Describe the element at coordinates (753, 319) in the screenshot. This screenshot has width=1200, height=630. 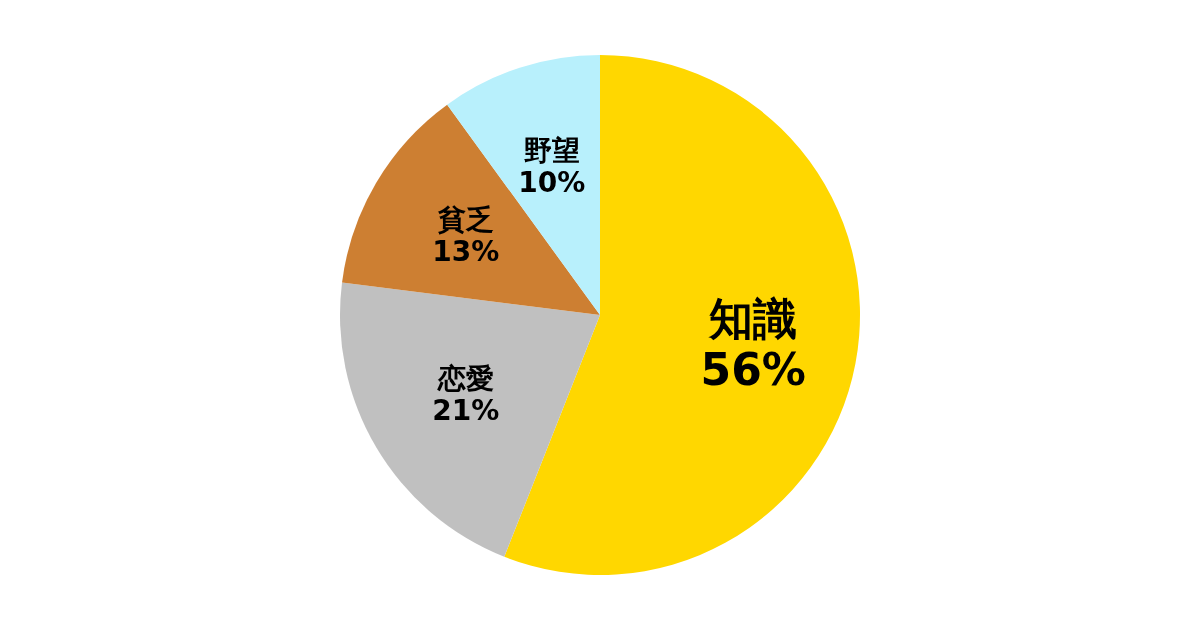
I see `slice-label: 知識` at that location.